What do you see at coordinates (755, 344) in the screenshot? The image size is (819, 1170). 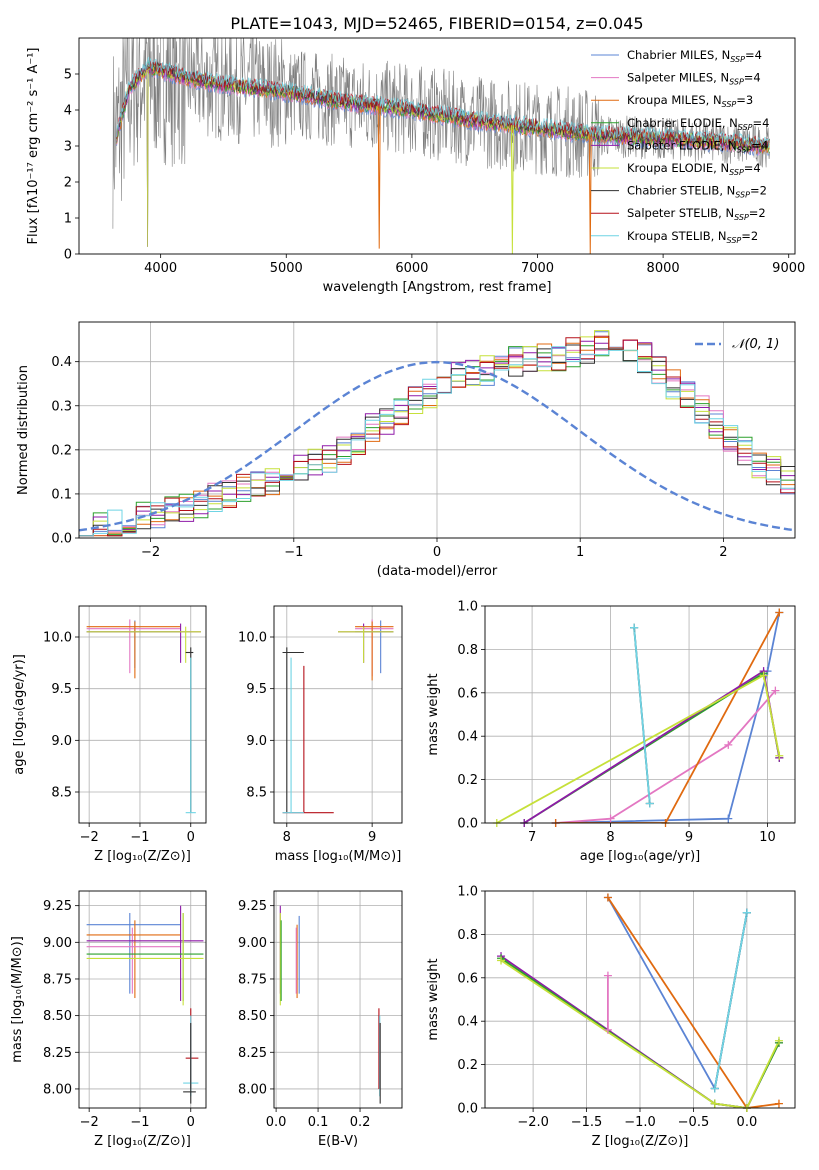 I see `legend-label-gauss: 𝒩(0, 1)` at bounding box center [755, 344].